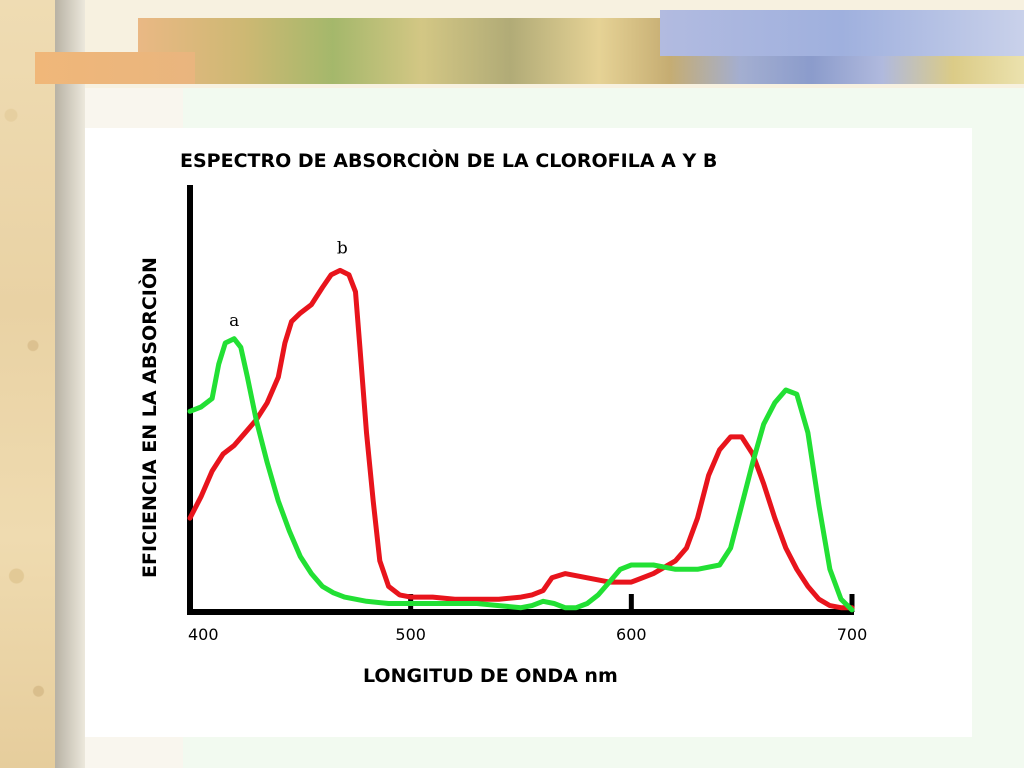 The image size is (1024, 768). I want to click on slide-shadow, so click(70, 384).